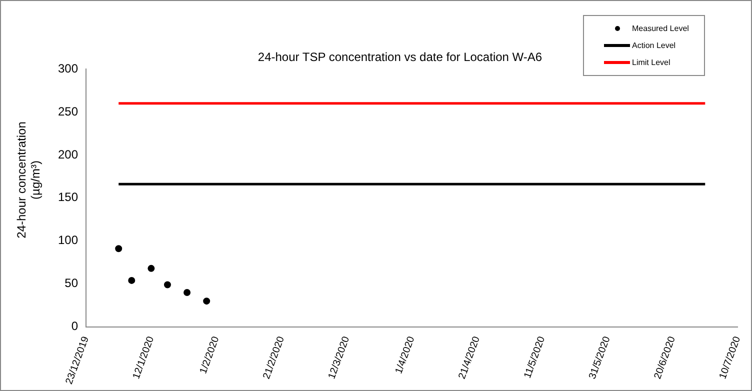  I want to click on legend-label: Action Level, so click(654, 45).